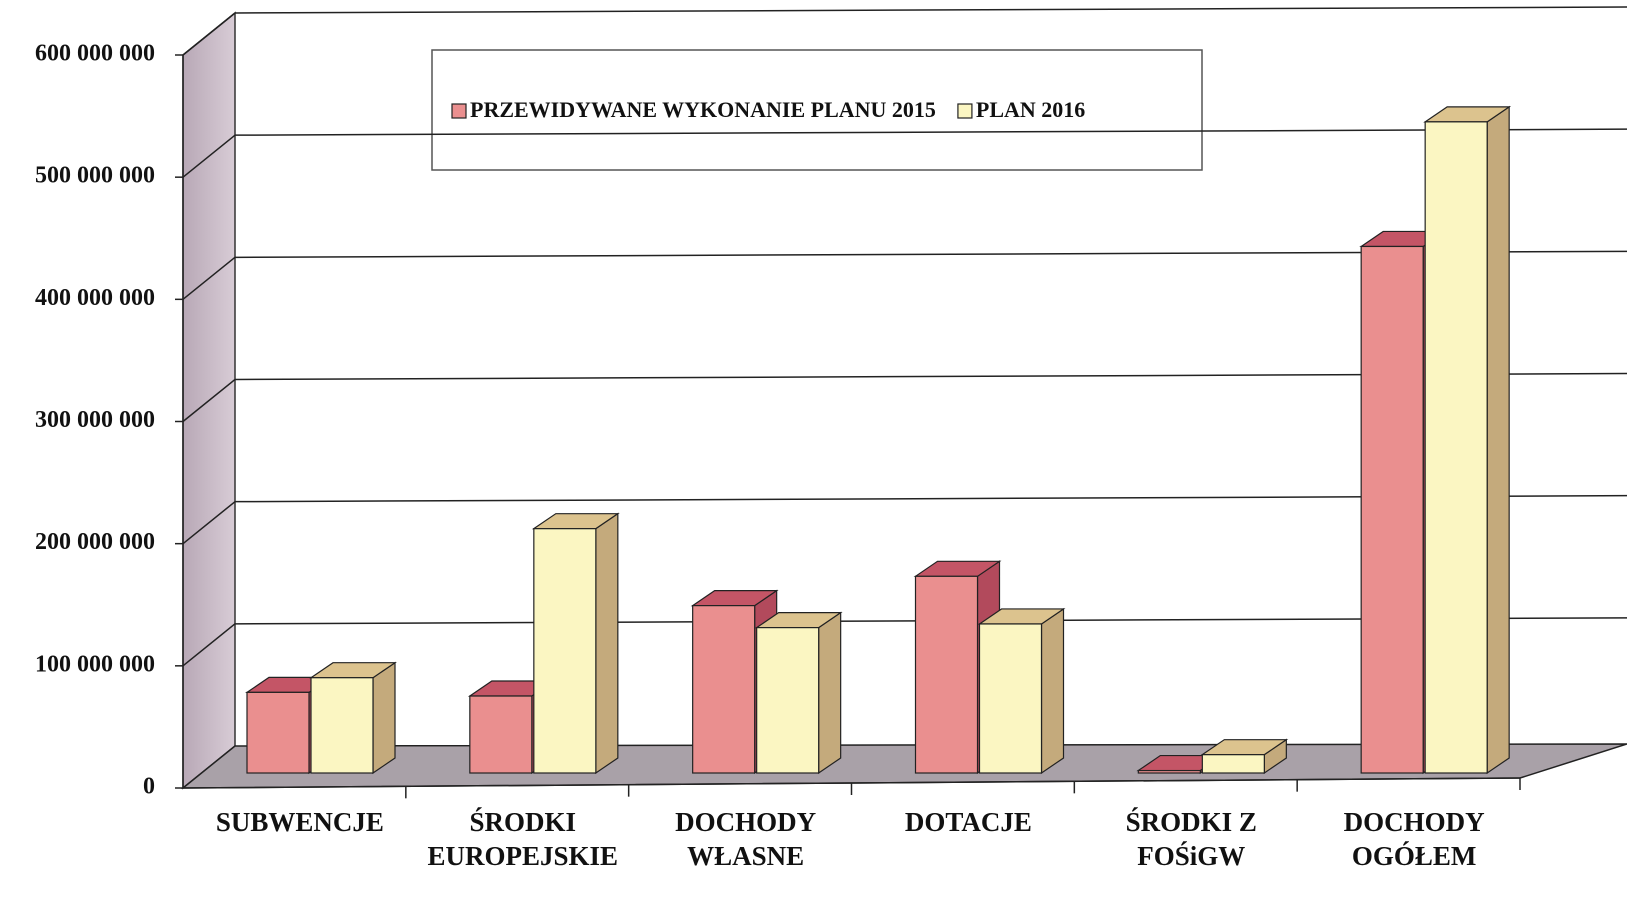 This screenshot has height=903, width=1627. What do you see at coordinates (703, 109) in the screenshot?
I see `legend-label: PRZEWIDYWANE WYKONANIE PLANU 2015` at bounding box center [703, 109].